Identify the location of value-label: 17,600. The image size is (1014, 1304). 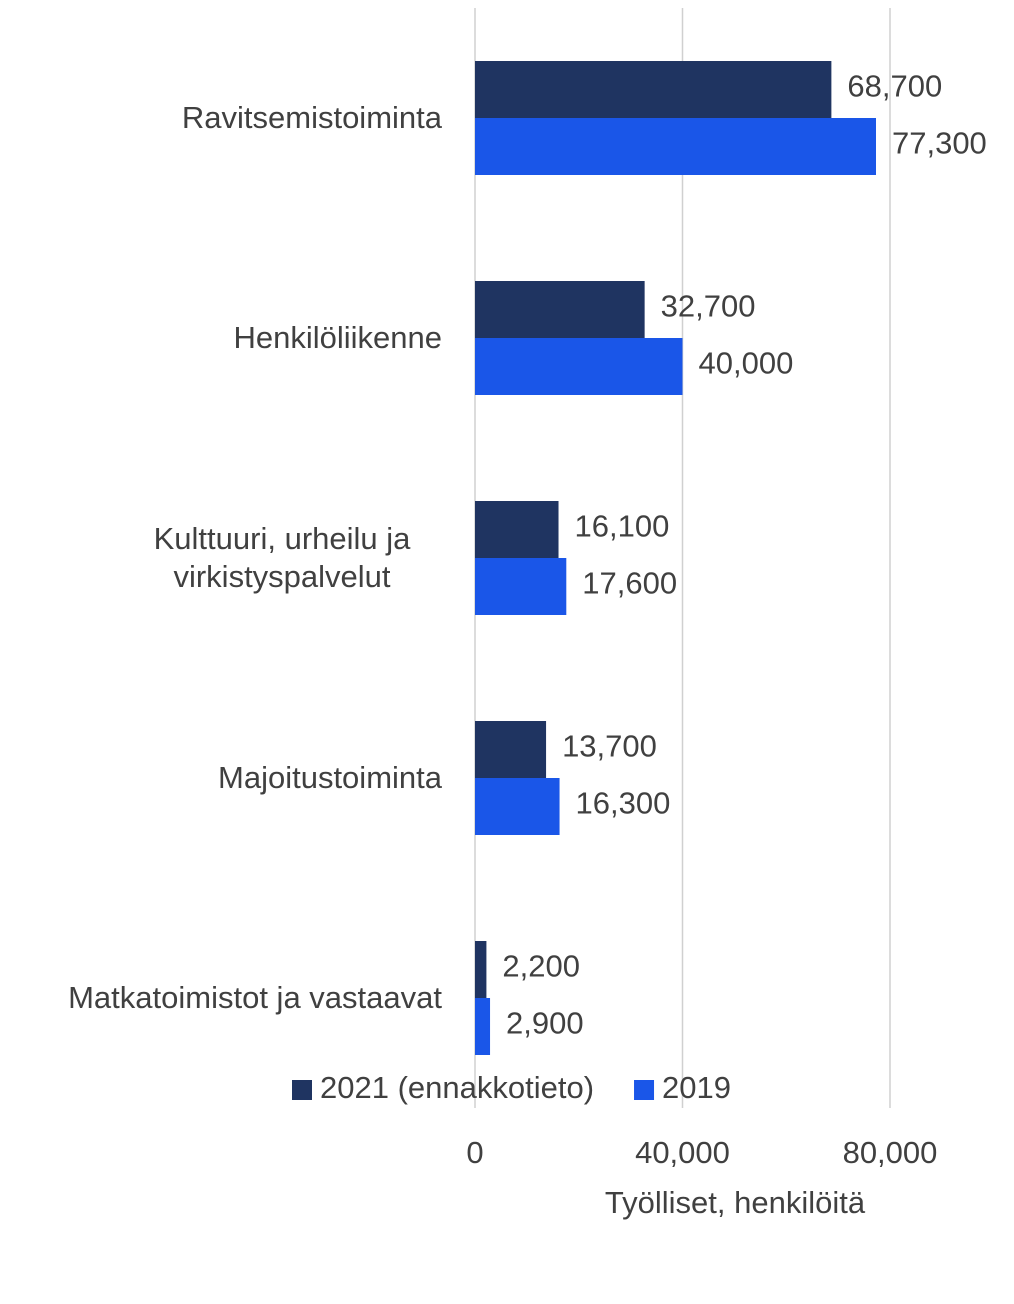
(629, 583).